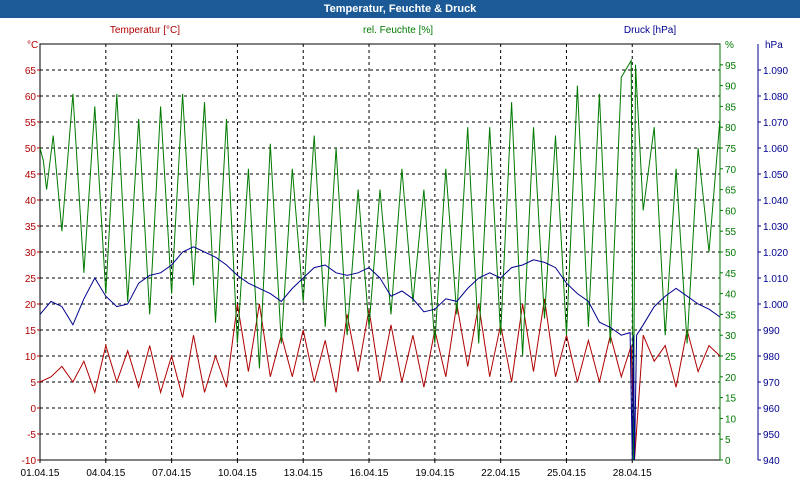  What do you see at coordinates (731, 336) in the screenshot?
I see `humidity-tick-label: 30` at bounding box center [731, 336].